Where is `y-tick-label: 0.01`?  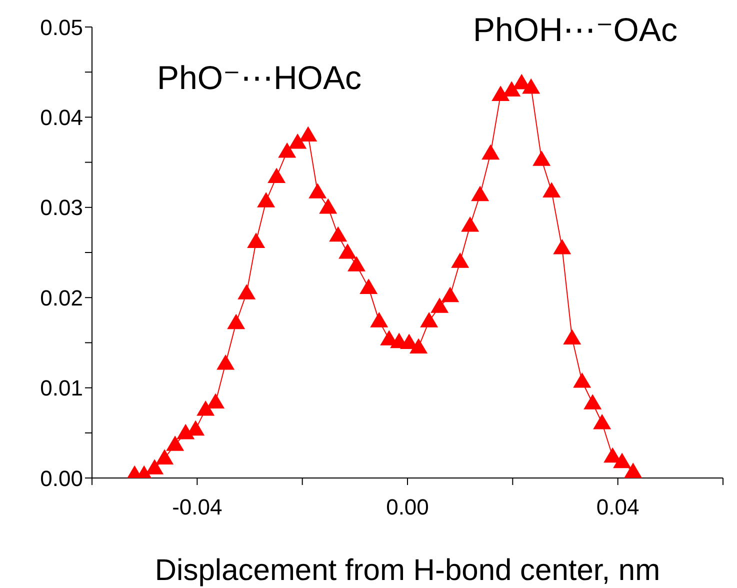
y-tick-label: 0.01 is located at coordinates (61, 388).